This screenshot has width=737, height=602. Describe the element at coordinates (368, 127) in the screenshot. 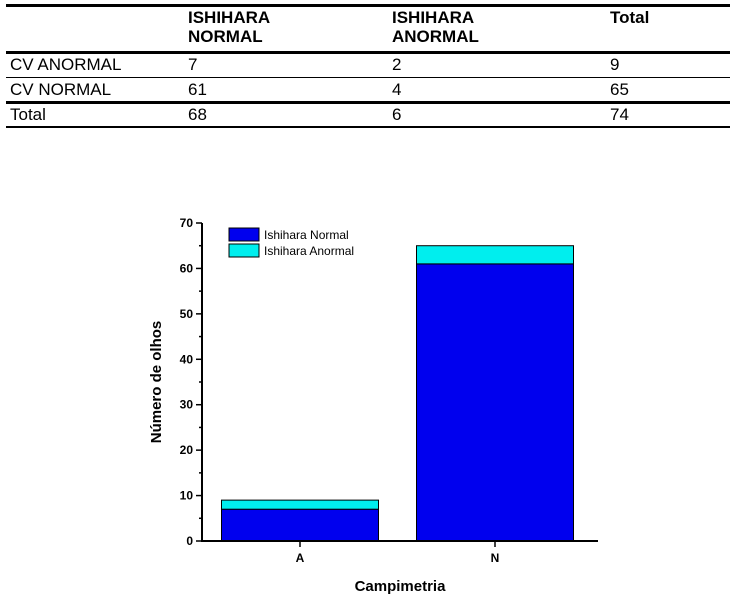

I see `table-rule-bottom` at that location.